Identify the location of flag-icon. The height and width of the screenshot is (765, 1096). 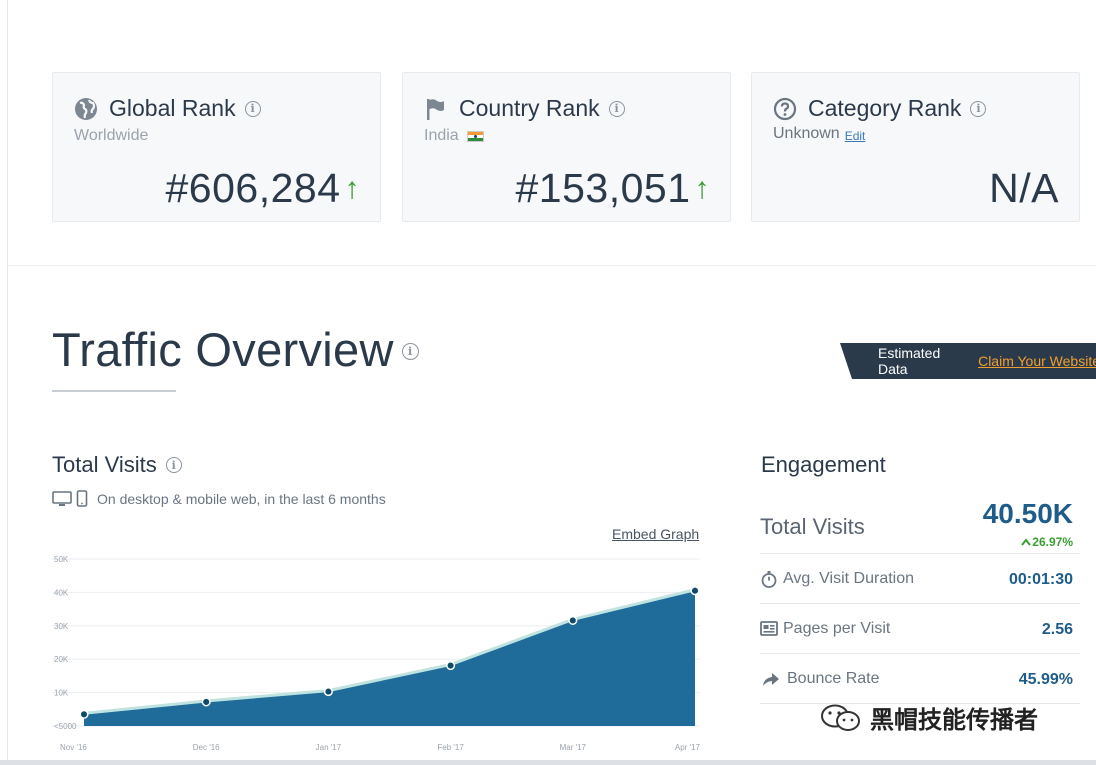
(435, 109).